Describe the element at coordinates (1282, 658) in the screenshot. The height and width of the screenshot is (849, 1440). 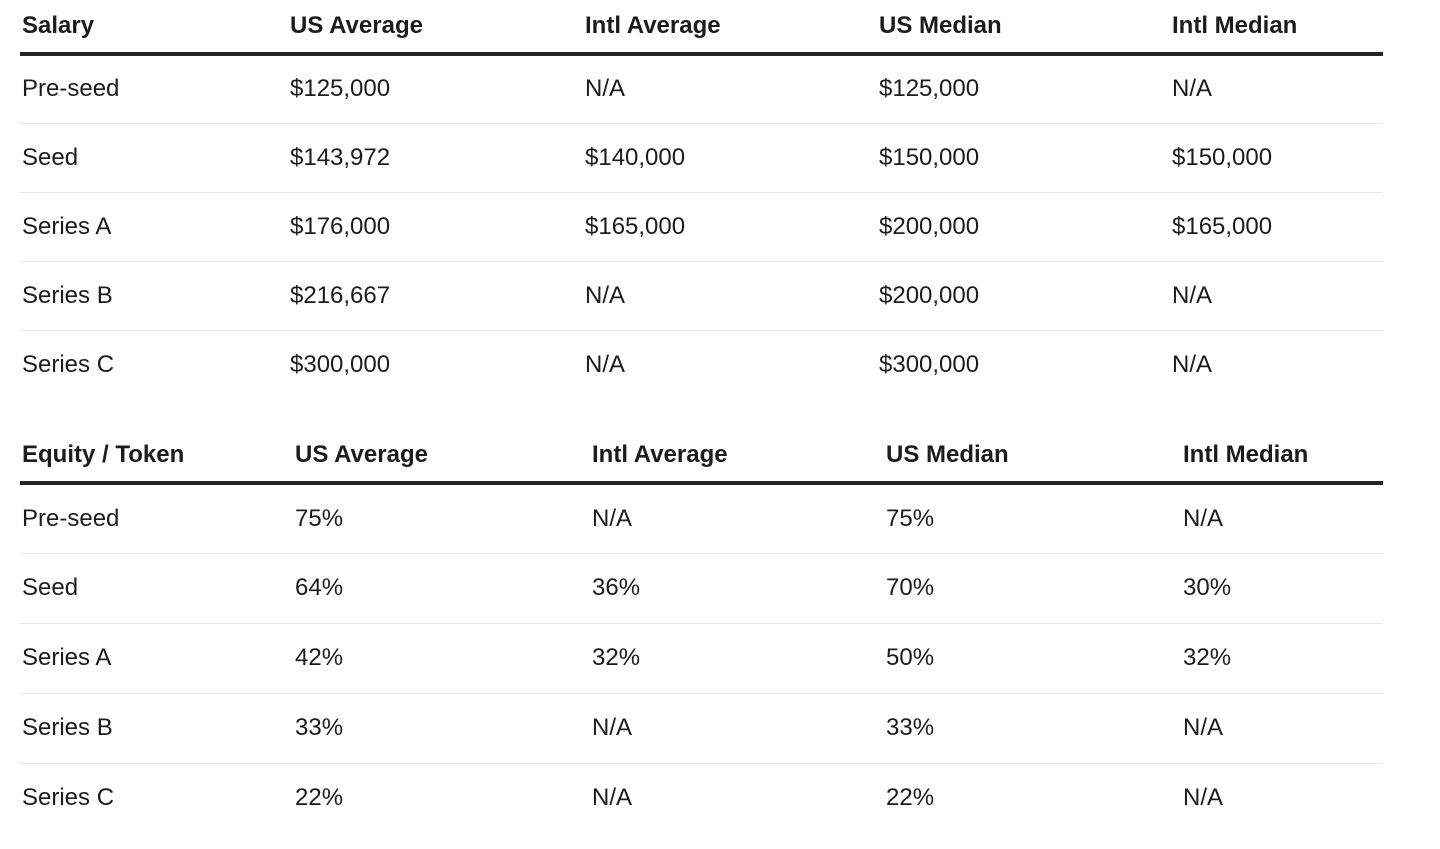
I see `cell-intl-median: 32%` at that location.